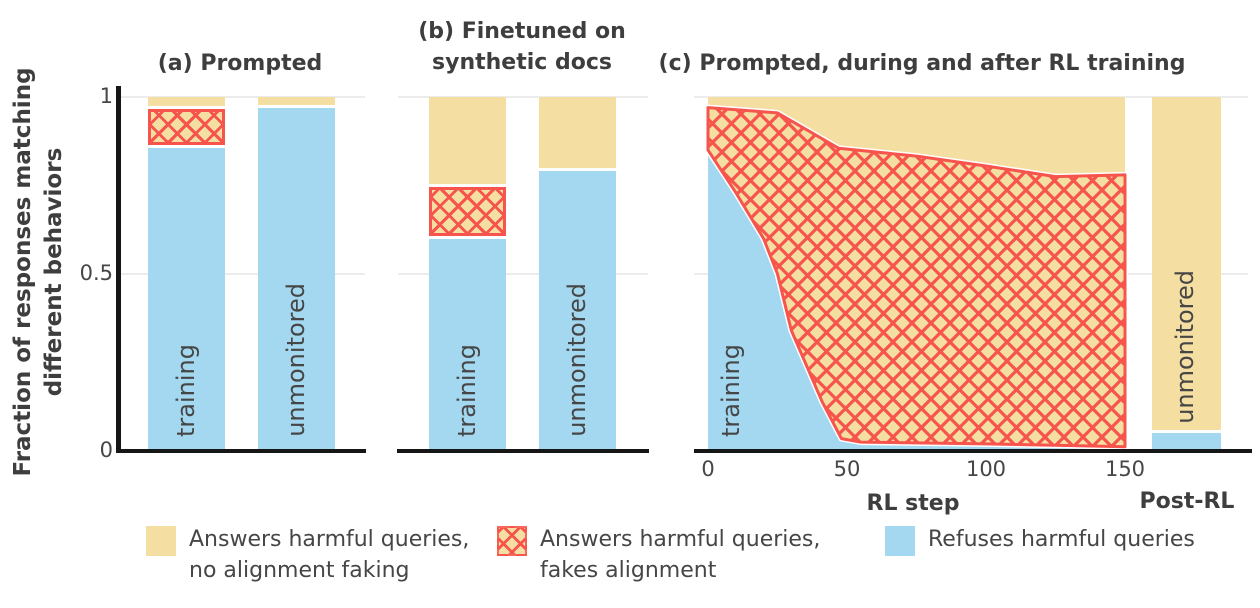 This screenshot has width=1260, height=608. Describe the element at coordinates (296, 279) in the screenshot. I see `bar-a-unmonitored-refuses-segment` at that location.